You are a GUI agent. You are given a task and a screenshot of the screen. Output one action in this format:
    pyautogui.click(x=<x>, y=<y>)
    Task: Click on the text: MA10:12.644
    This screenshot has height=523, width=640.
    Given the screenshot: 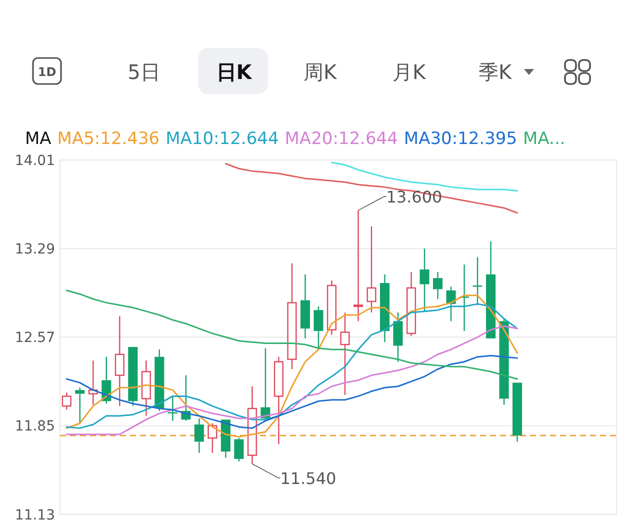 What is the action you would take?
    pyautogui.click(x=222, y=139)
    